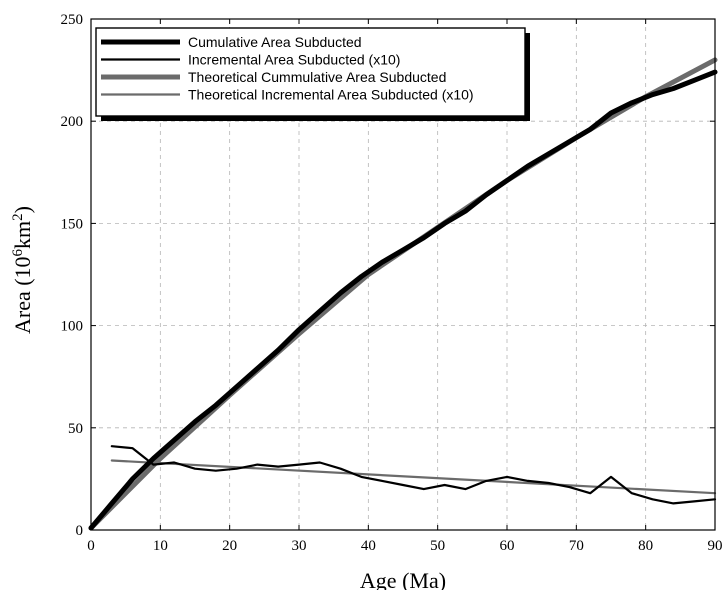  What do you see at coordinates (160, 546) in the screenshot?
I see `x-tick-label: 10` at bounding box center [160, 546].